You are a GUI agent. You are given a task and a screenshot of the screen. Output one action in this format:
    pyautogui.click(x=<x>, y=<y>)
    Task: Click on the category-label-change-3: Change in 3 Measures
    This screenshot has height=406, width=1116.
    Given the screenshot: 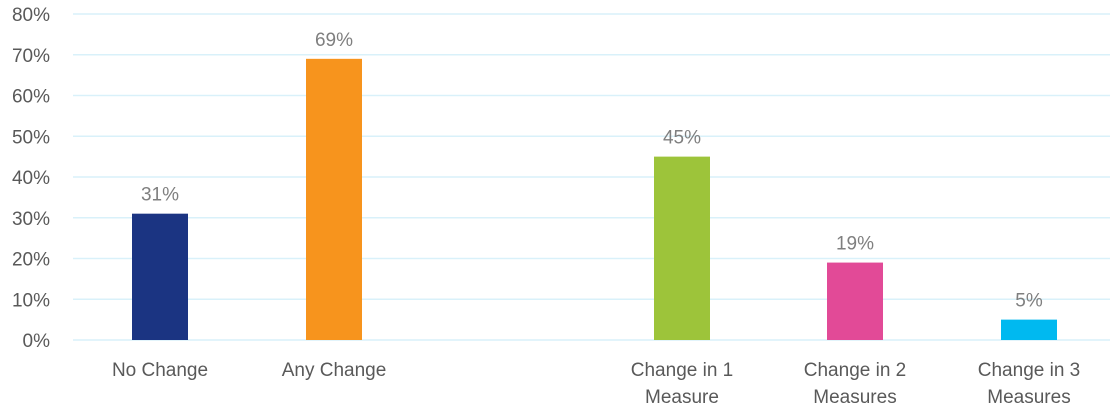 What is the action you would take?
    pyautogui.click(x=1029, y=383)
    